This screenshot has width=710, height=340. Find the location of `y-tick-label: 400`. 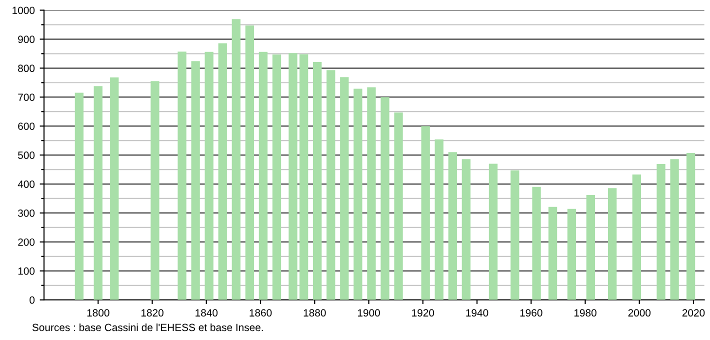

y-tick-label: 400 is located at coordinates (26, 184).